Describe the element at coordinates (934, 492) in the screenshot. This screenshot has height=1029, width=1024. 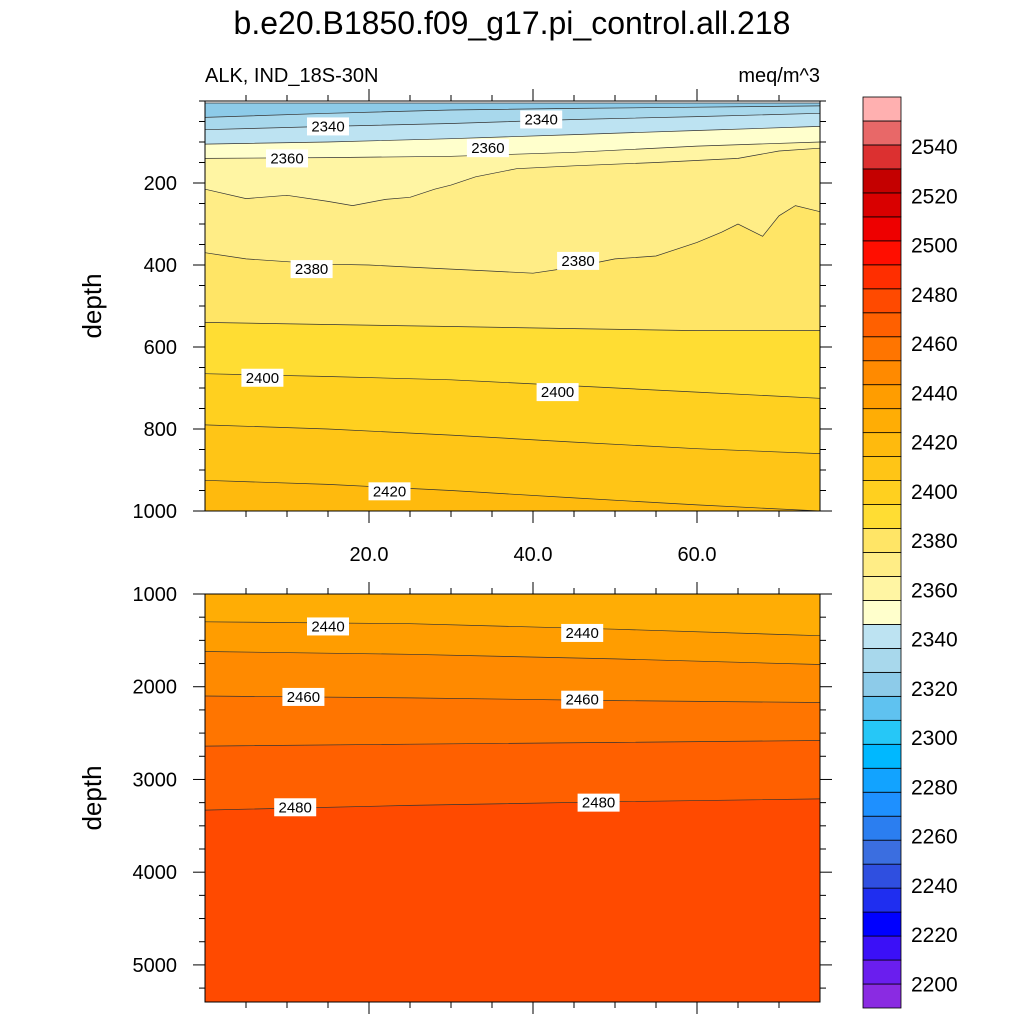
I see `colorbar-label: 2400` at that location.